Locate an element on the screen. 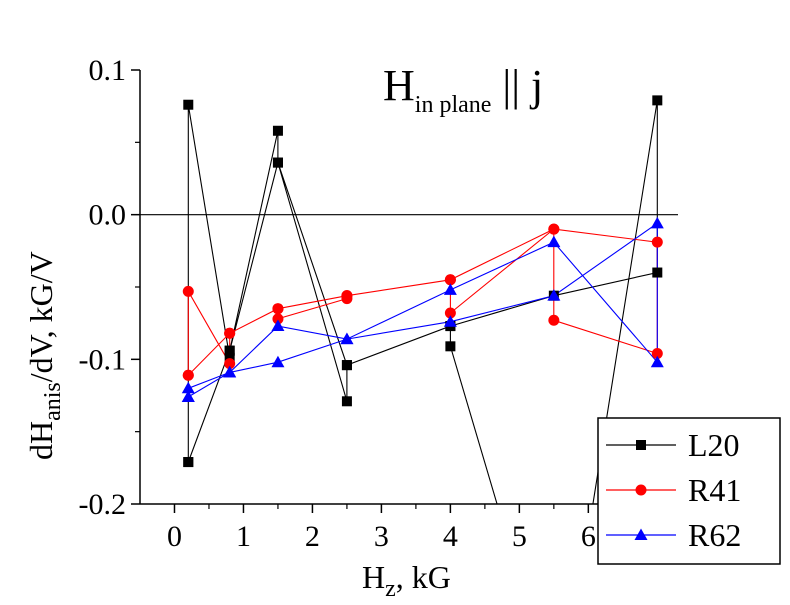 The width and height of the screenshot is (790, 605). y-axis-label: dHanis/dV, kG/V is located at coordinates (44, 355).